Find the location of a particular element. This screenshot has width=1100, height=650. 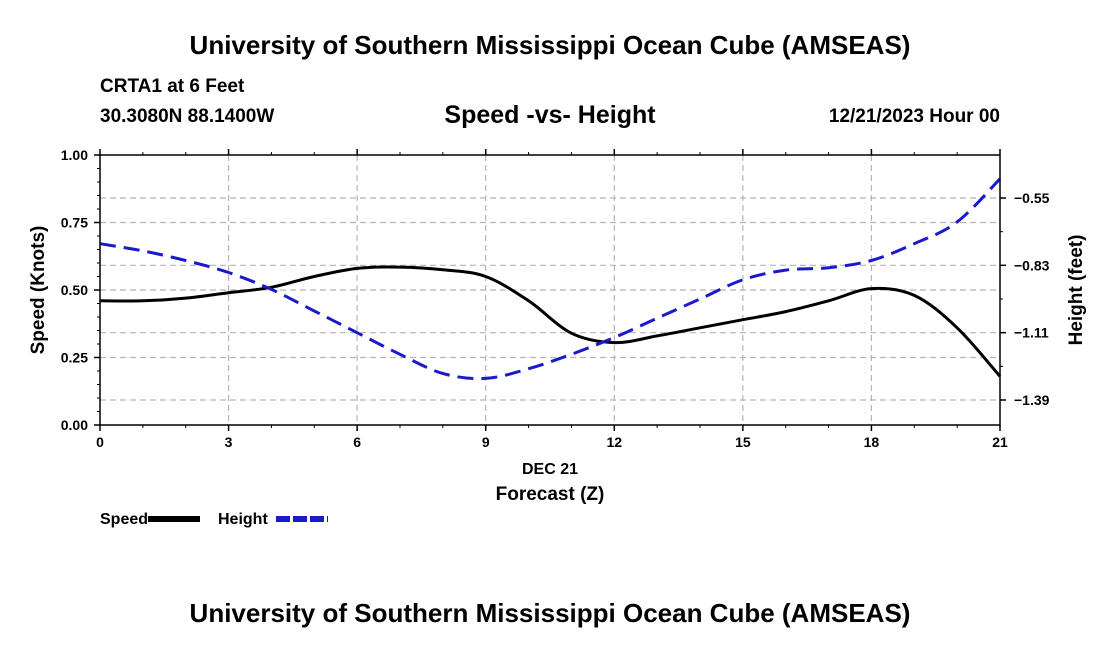

y2-tick-label: −0.55 is located at coordinates (1032, 198).